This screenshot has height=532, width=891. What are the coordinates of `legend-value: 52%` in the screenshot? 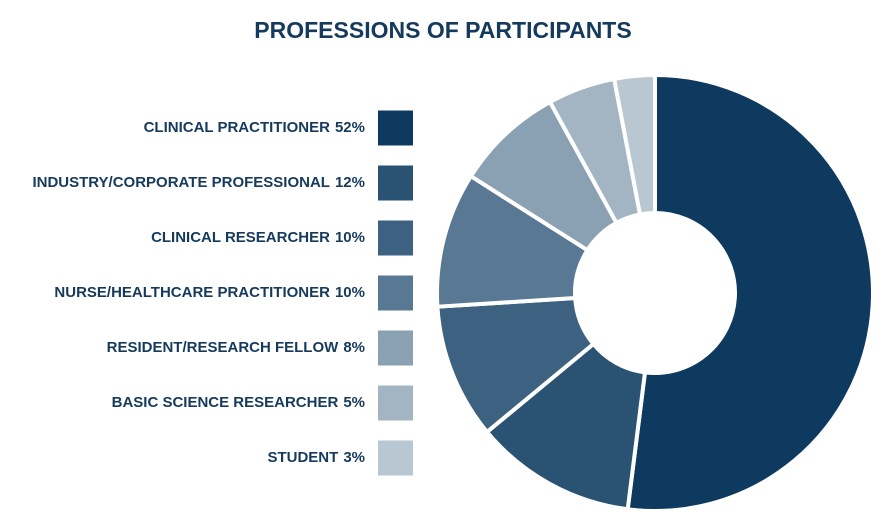 It's located at (350, 127).